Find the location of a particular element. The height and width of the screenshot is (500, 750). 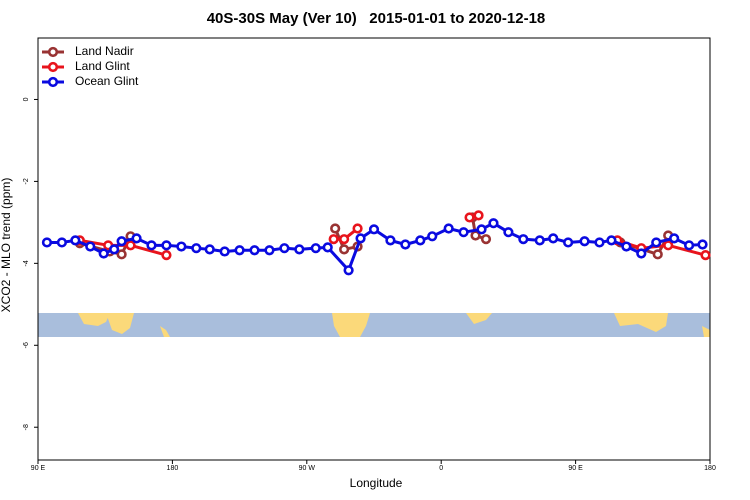

legend-label: Land Nadir is located at coordinates (104, 51).